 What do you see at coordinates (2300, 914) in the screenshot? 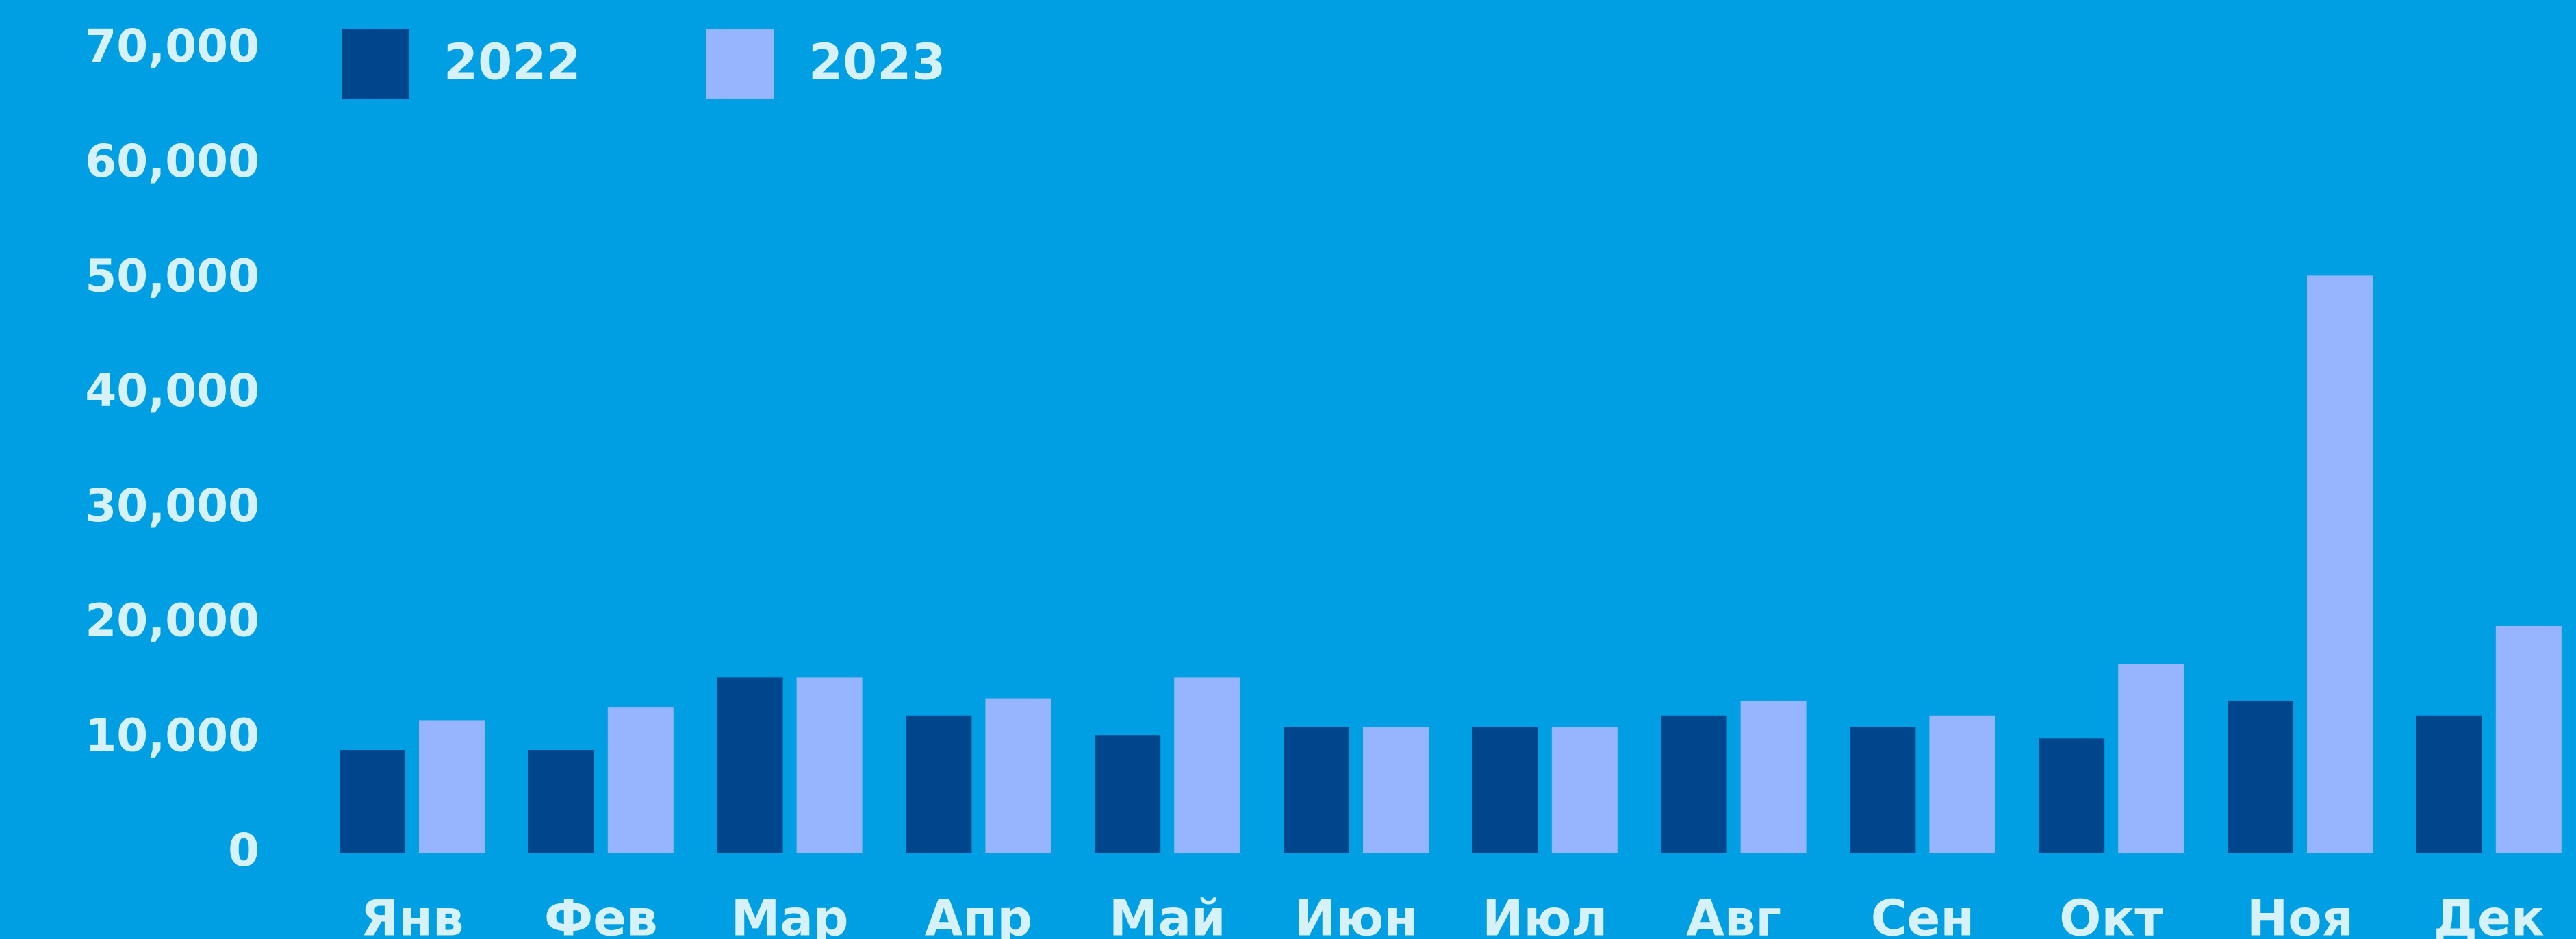
I see `x-tick-label: Ноя` at bounding box center [2300, 914].